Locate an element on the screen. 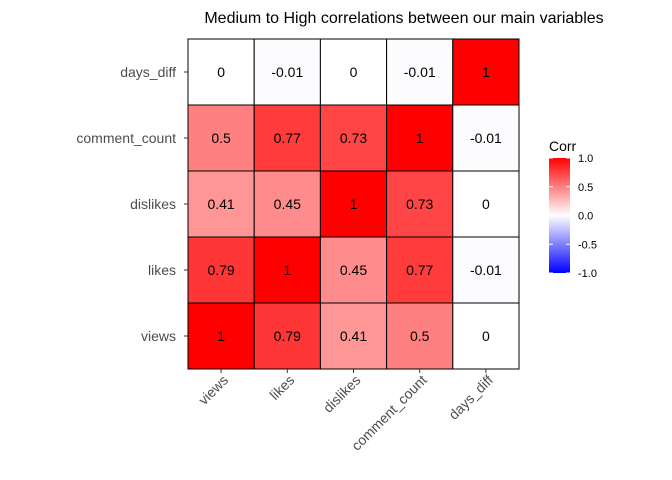 The image size is (672, 480). legend-title: Corr is located at coordinates (563, 146).